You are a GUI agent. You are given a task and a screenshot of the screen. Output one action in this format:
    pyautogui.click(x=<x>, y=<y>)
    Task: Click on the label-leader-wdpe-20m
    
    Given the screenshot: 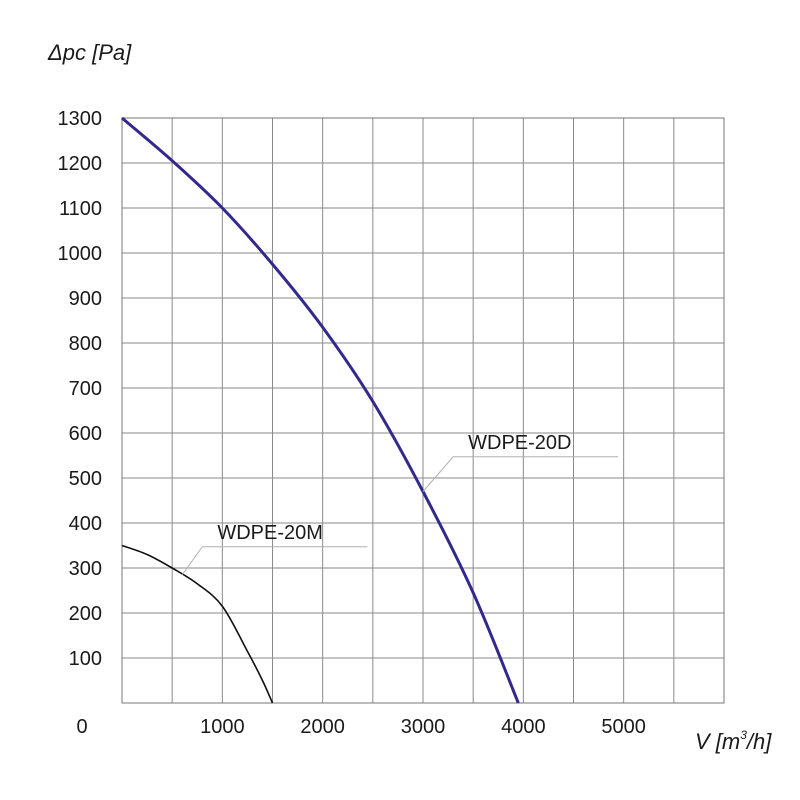 What is the action you would take?
    pyautogui.click(x=274, y=561)
    